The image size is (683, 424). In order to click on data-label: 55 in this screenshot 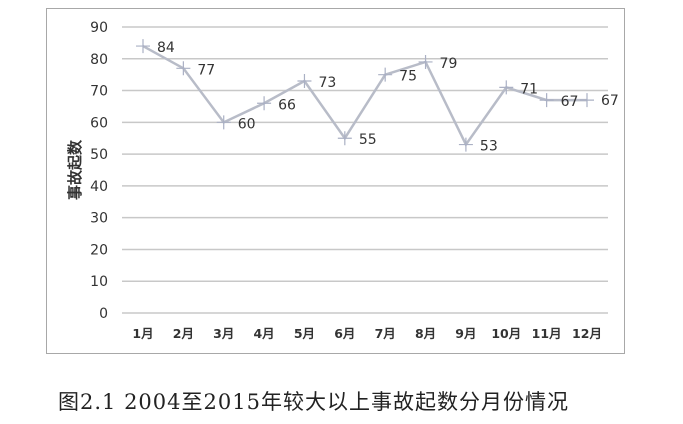, I will do `click(368, 140)`.